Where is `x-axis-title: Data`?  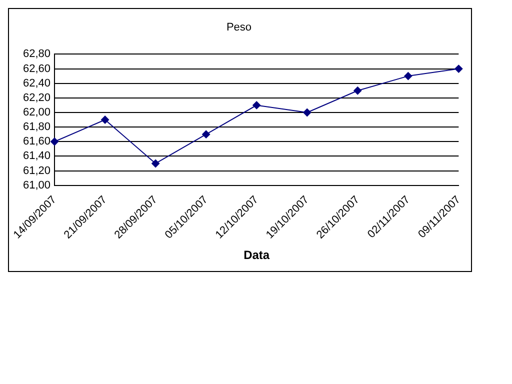 x-axis-title: Data is located at coordinates (257, 255).